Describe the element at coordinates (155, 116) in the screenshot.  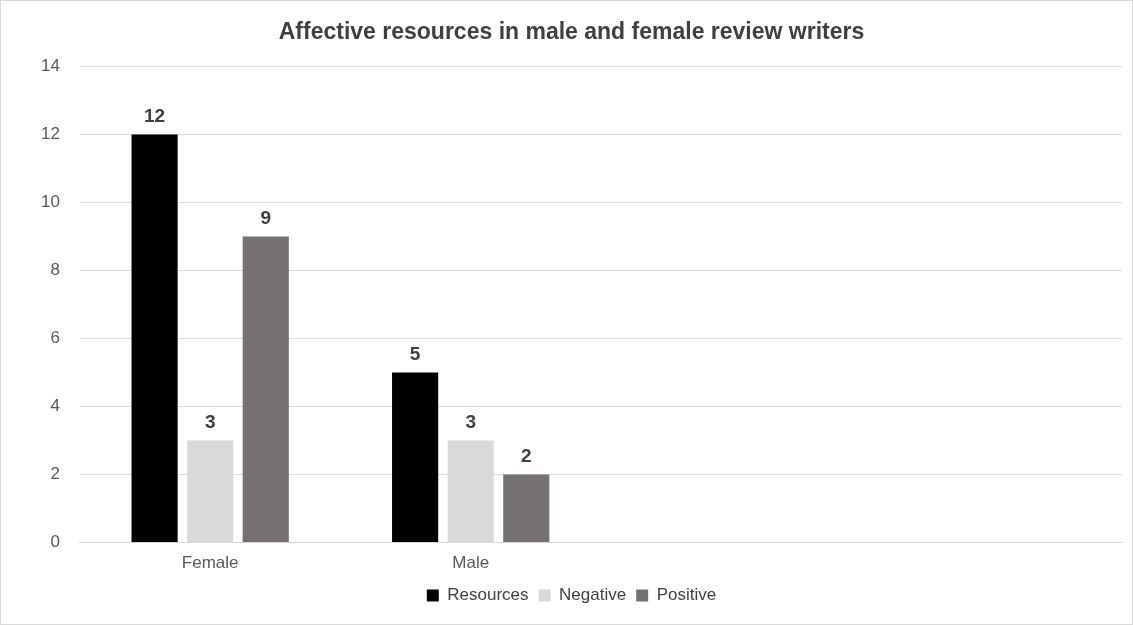
I see `data-label: 12` at that location.